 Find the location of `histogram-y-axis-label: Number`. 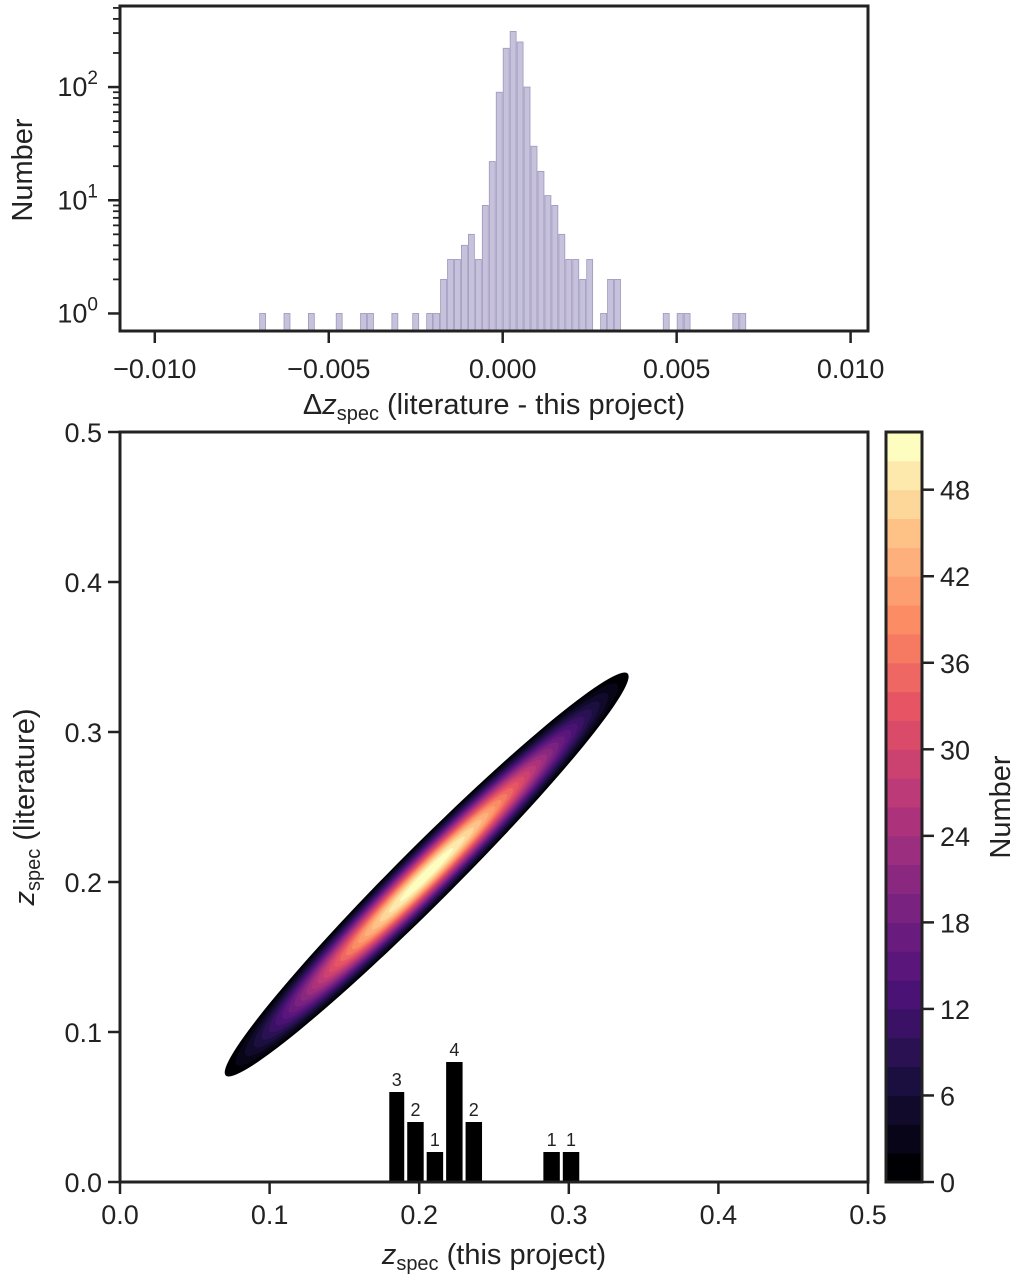

histogram-y-axis-label: Number is located at coordinates (23, 169).